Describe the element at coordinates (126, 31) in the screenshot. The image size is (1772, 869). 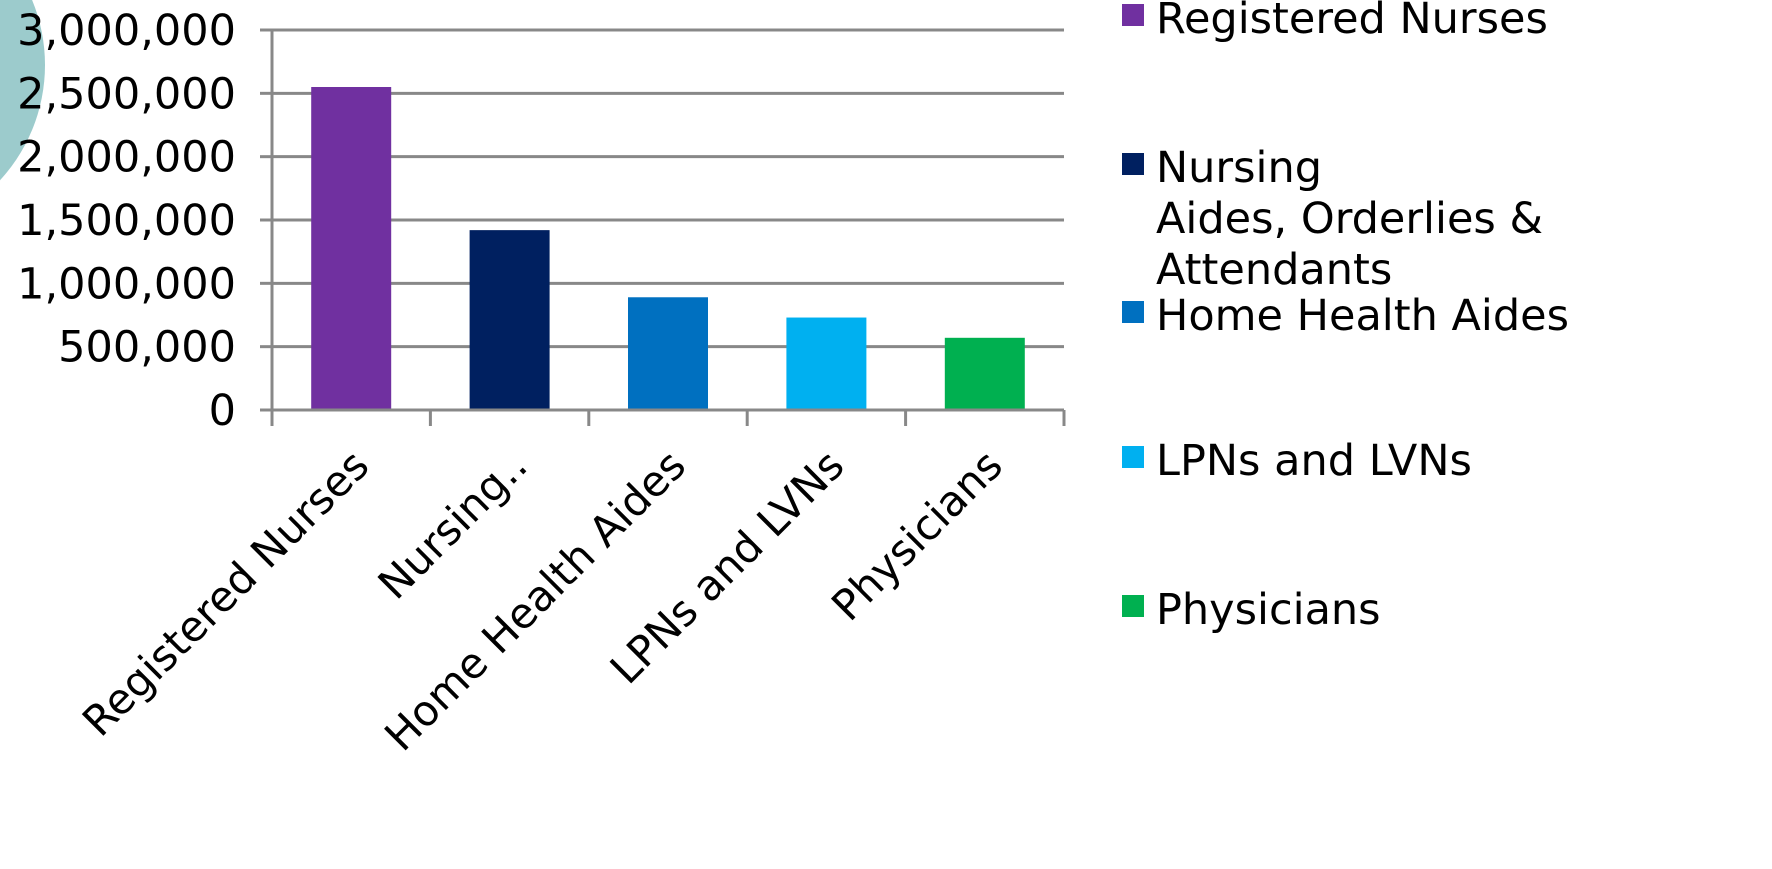
I see `y-tick-label: 3,000,000` at that location.